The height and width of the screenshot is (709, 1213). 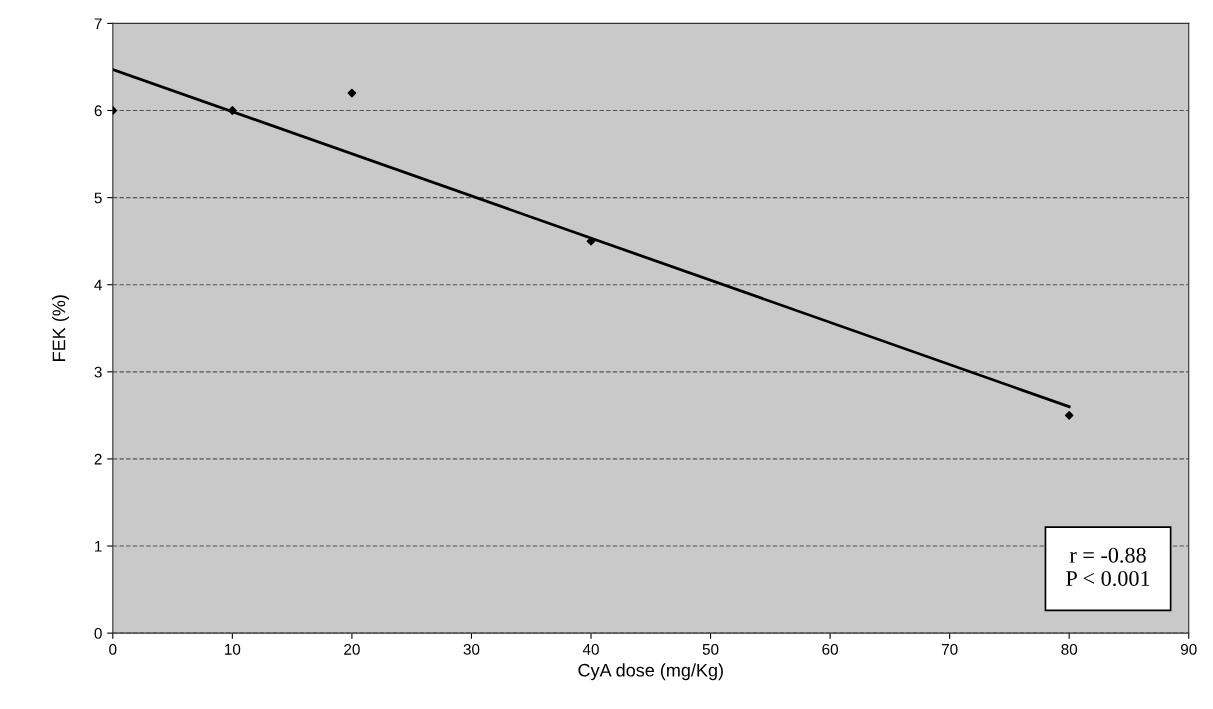 What do you see at coordinates (949, 649) in the screenshot?
I see `x-tick-label: 70` at bounding box center [949, 649].